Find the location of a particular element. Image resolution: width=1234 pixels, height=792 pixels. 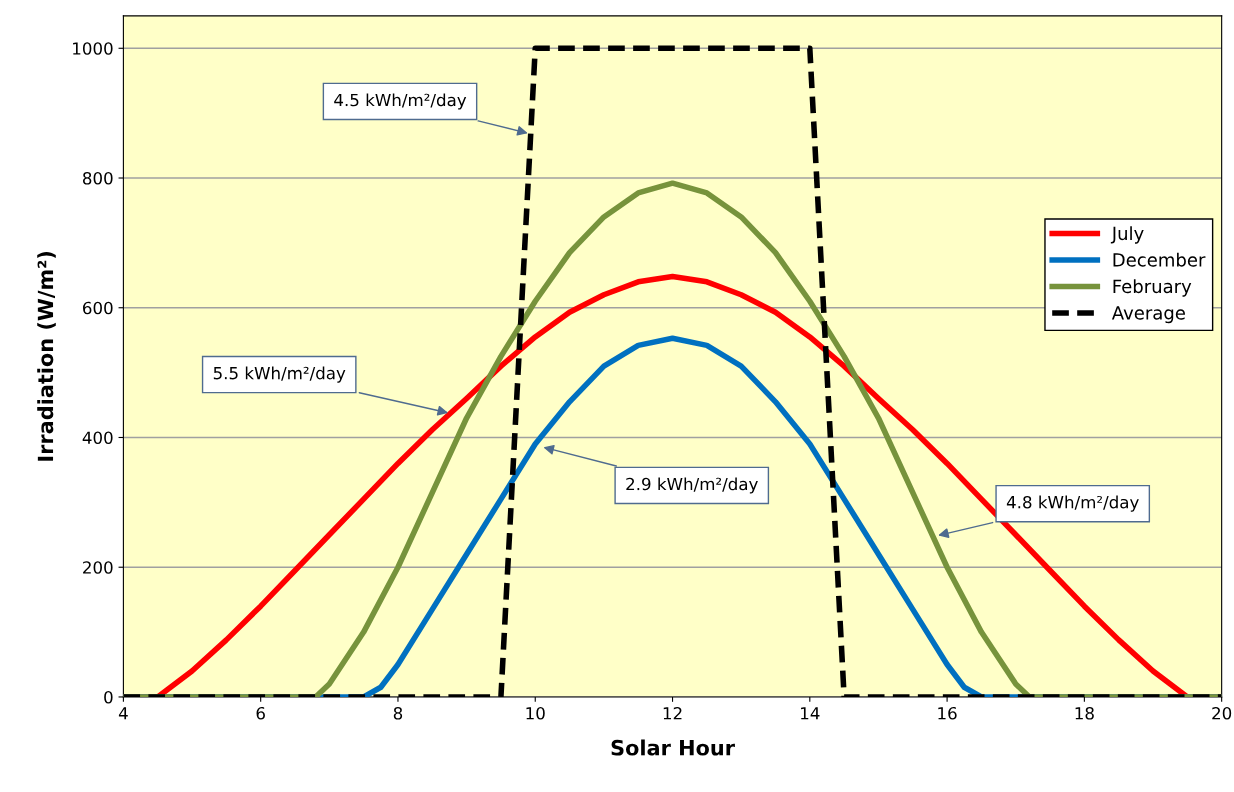

x-tick-label: 12 is located at coordinates (672, 713).